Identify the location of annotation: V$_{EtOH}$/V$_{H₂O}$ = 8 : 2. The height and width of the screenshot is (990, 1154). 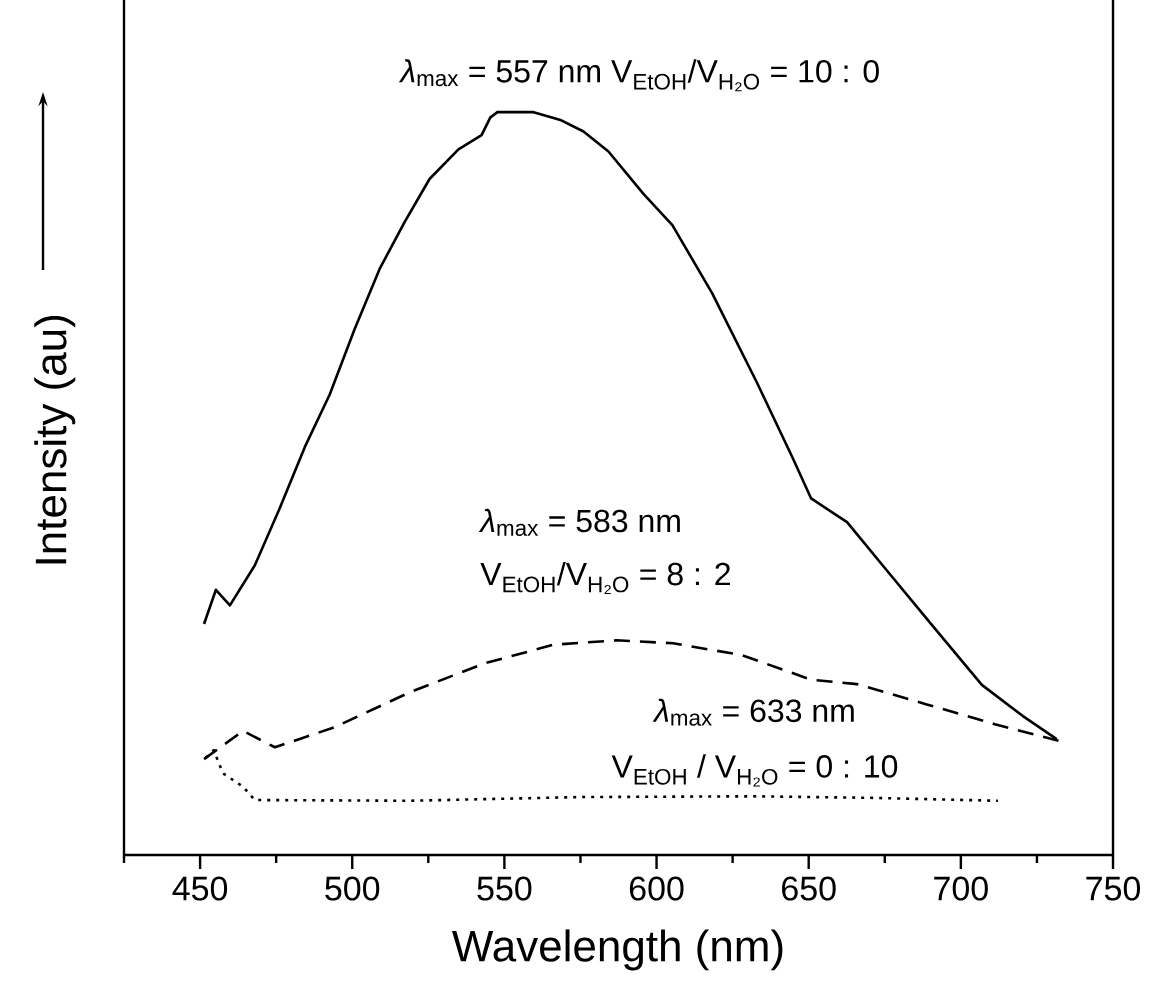
(605, 578).